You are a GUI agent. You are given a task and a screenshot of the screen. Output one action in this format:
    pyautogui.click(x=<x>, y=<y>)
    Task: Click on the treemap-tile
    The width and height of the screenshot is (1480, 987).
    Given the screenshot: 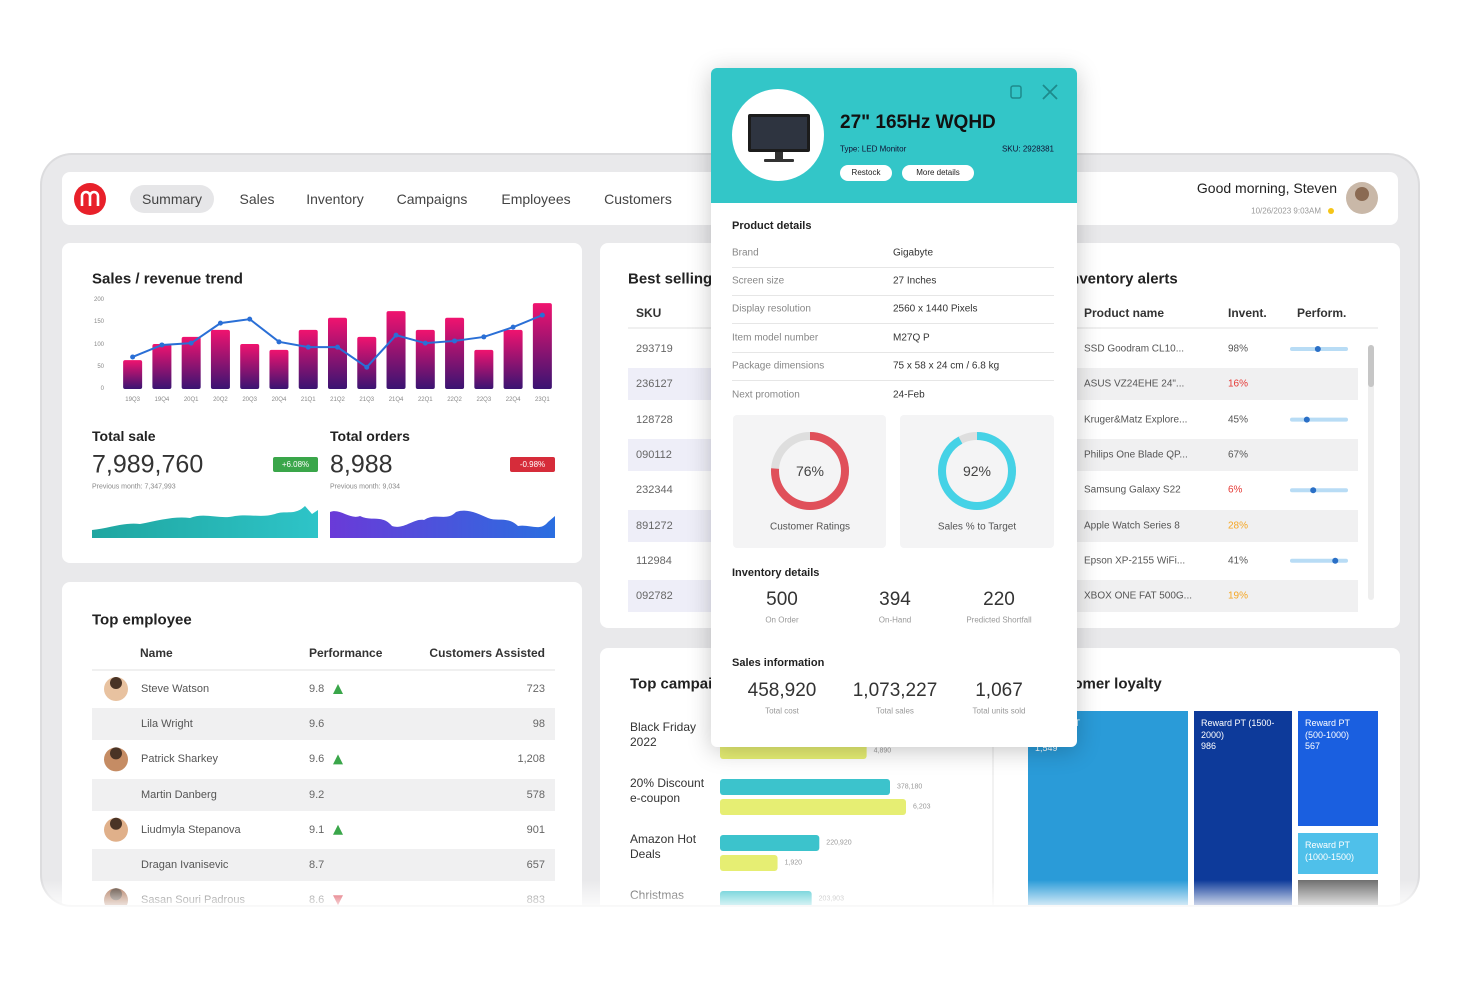 What is the action you would take?
    pyautogui.click(x=1243, y=808)
    